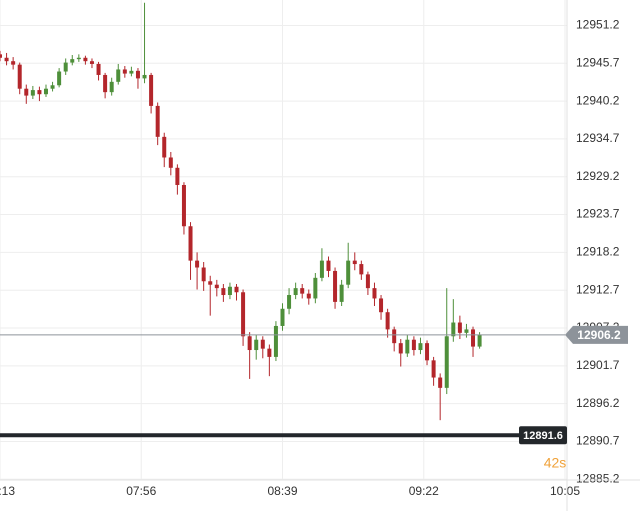 The width and height of the screenshot is (640, 511). Describe the element at coordinates (598, 214) in the screenshot. I see `y-tick-label: 12923.7` at that location.